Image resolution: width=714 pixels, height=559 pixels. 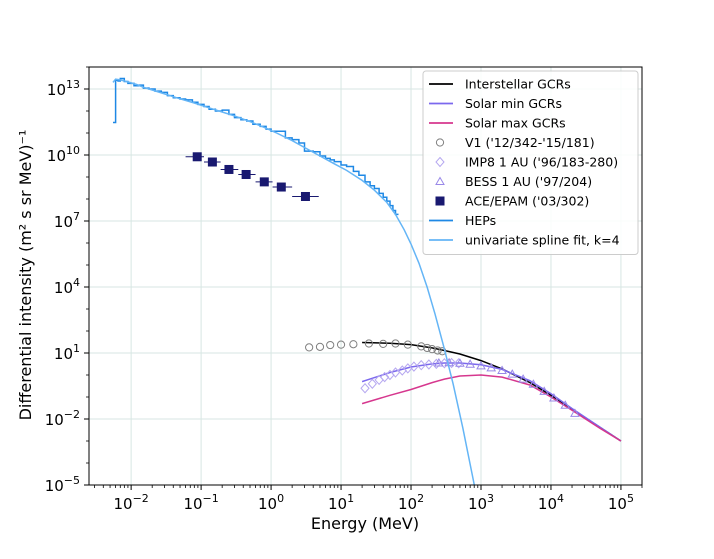 I want to click on x-tick-label: 10⁵, so click(x=621, y=502).